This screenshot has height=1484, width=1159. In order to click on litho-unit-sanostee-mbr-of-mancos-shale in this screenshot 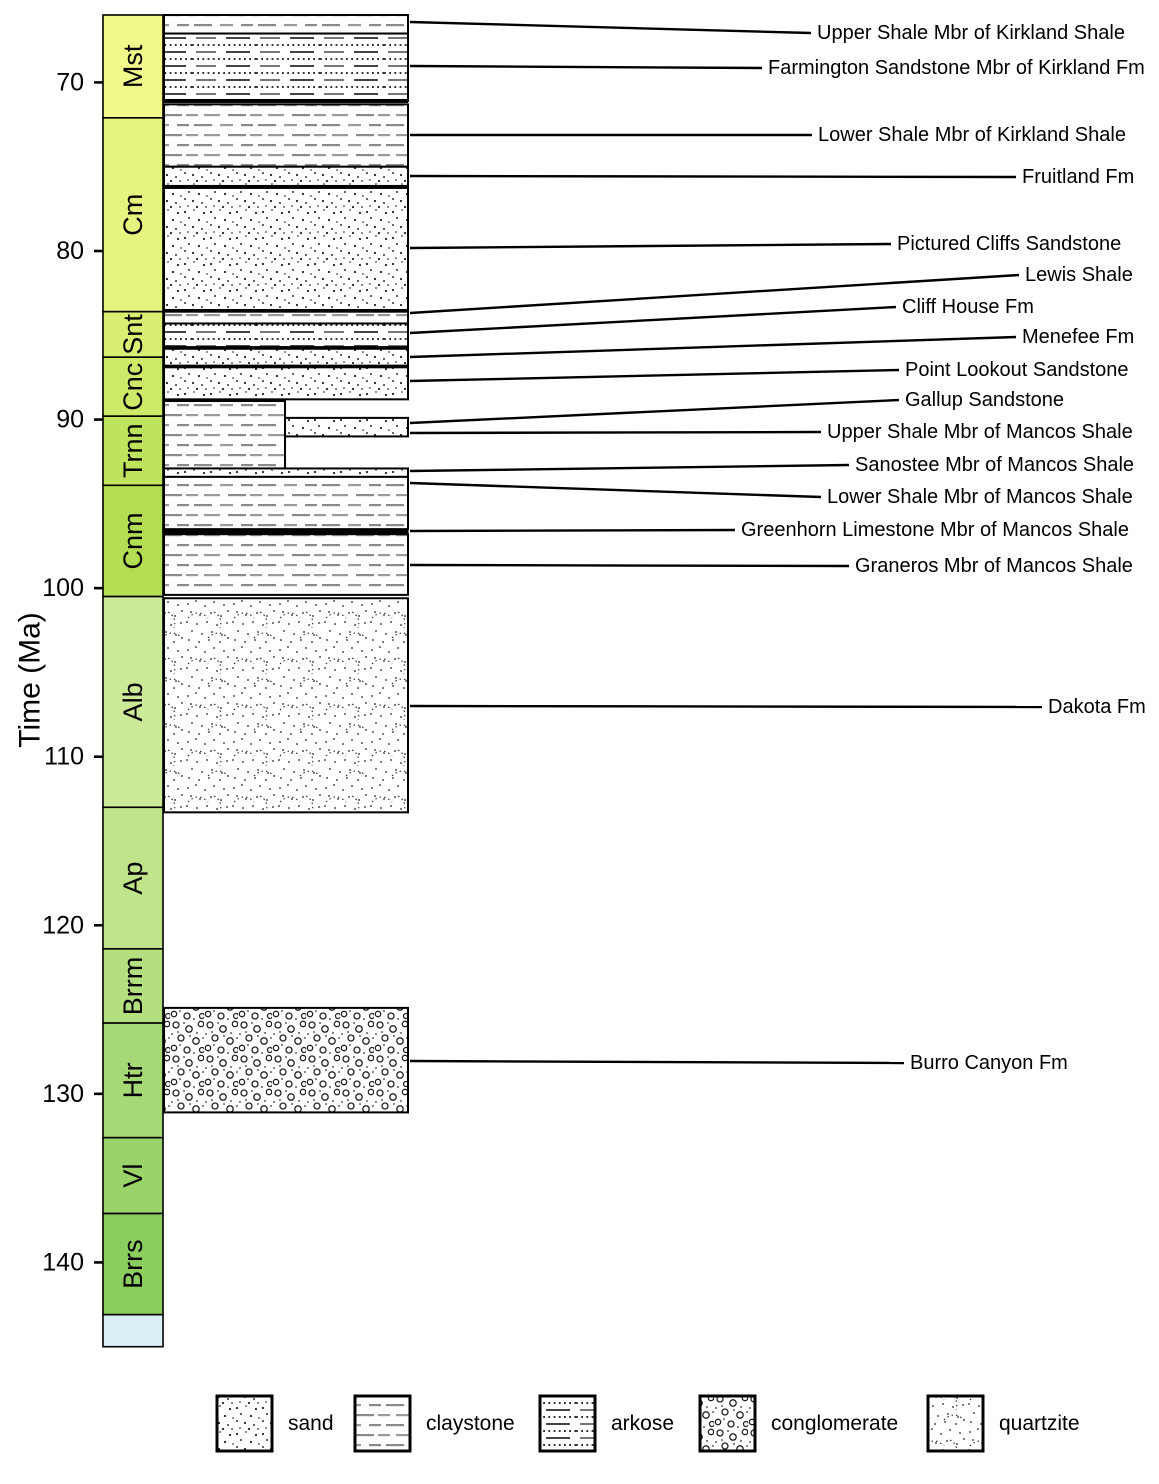, I will do `click(286, 472)`.